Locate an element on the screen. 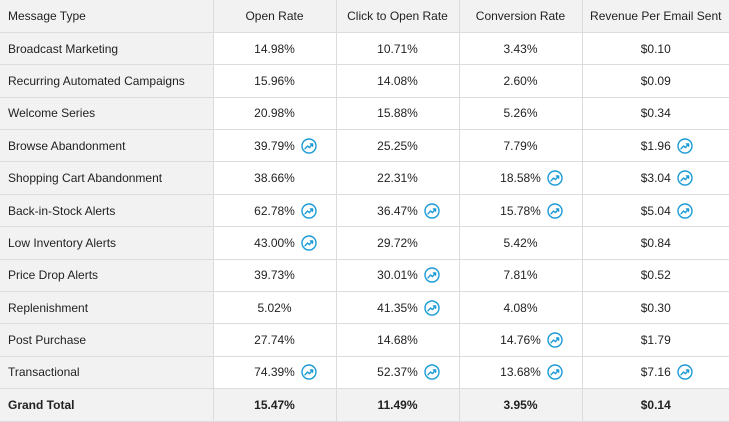 The width and height of the screenshot is (729, 422). click-to-open-rate-cell: 41.35% is located at coordinates (397, 308).